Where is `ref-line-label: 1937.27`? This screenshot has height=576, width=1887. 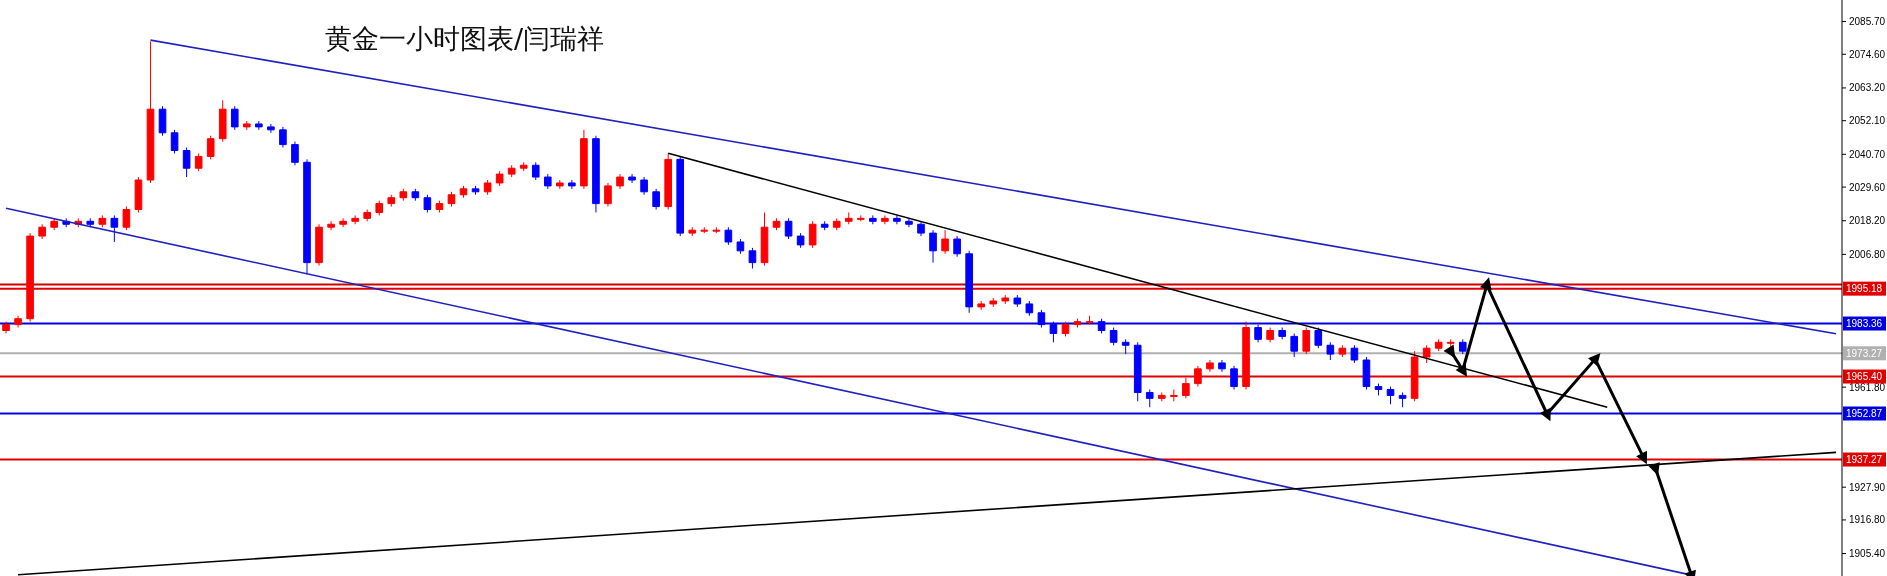 ref-line-label: 1937.27 is located at coordinates (1864, 460).